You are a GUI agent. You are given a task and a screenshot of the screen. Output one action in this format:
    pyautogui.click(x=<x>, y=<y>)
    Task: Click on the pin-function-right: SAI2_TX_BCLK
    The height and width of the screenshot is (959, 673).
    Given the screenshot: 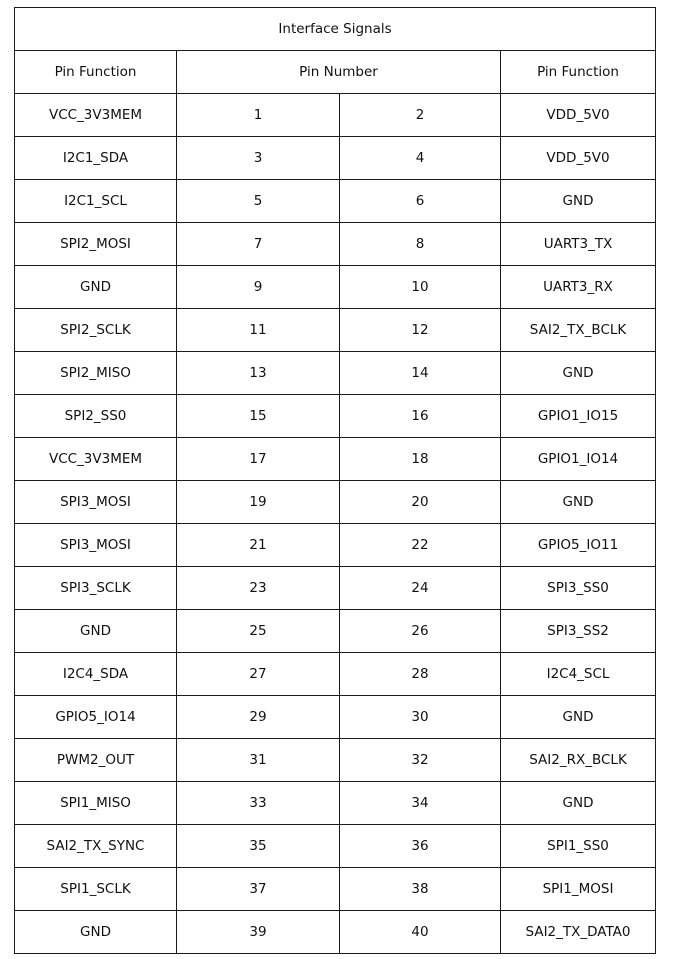 What is the action you would take?
    pyautogui.click(x=578, y=330)
    